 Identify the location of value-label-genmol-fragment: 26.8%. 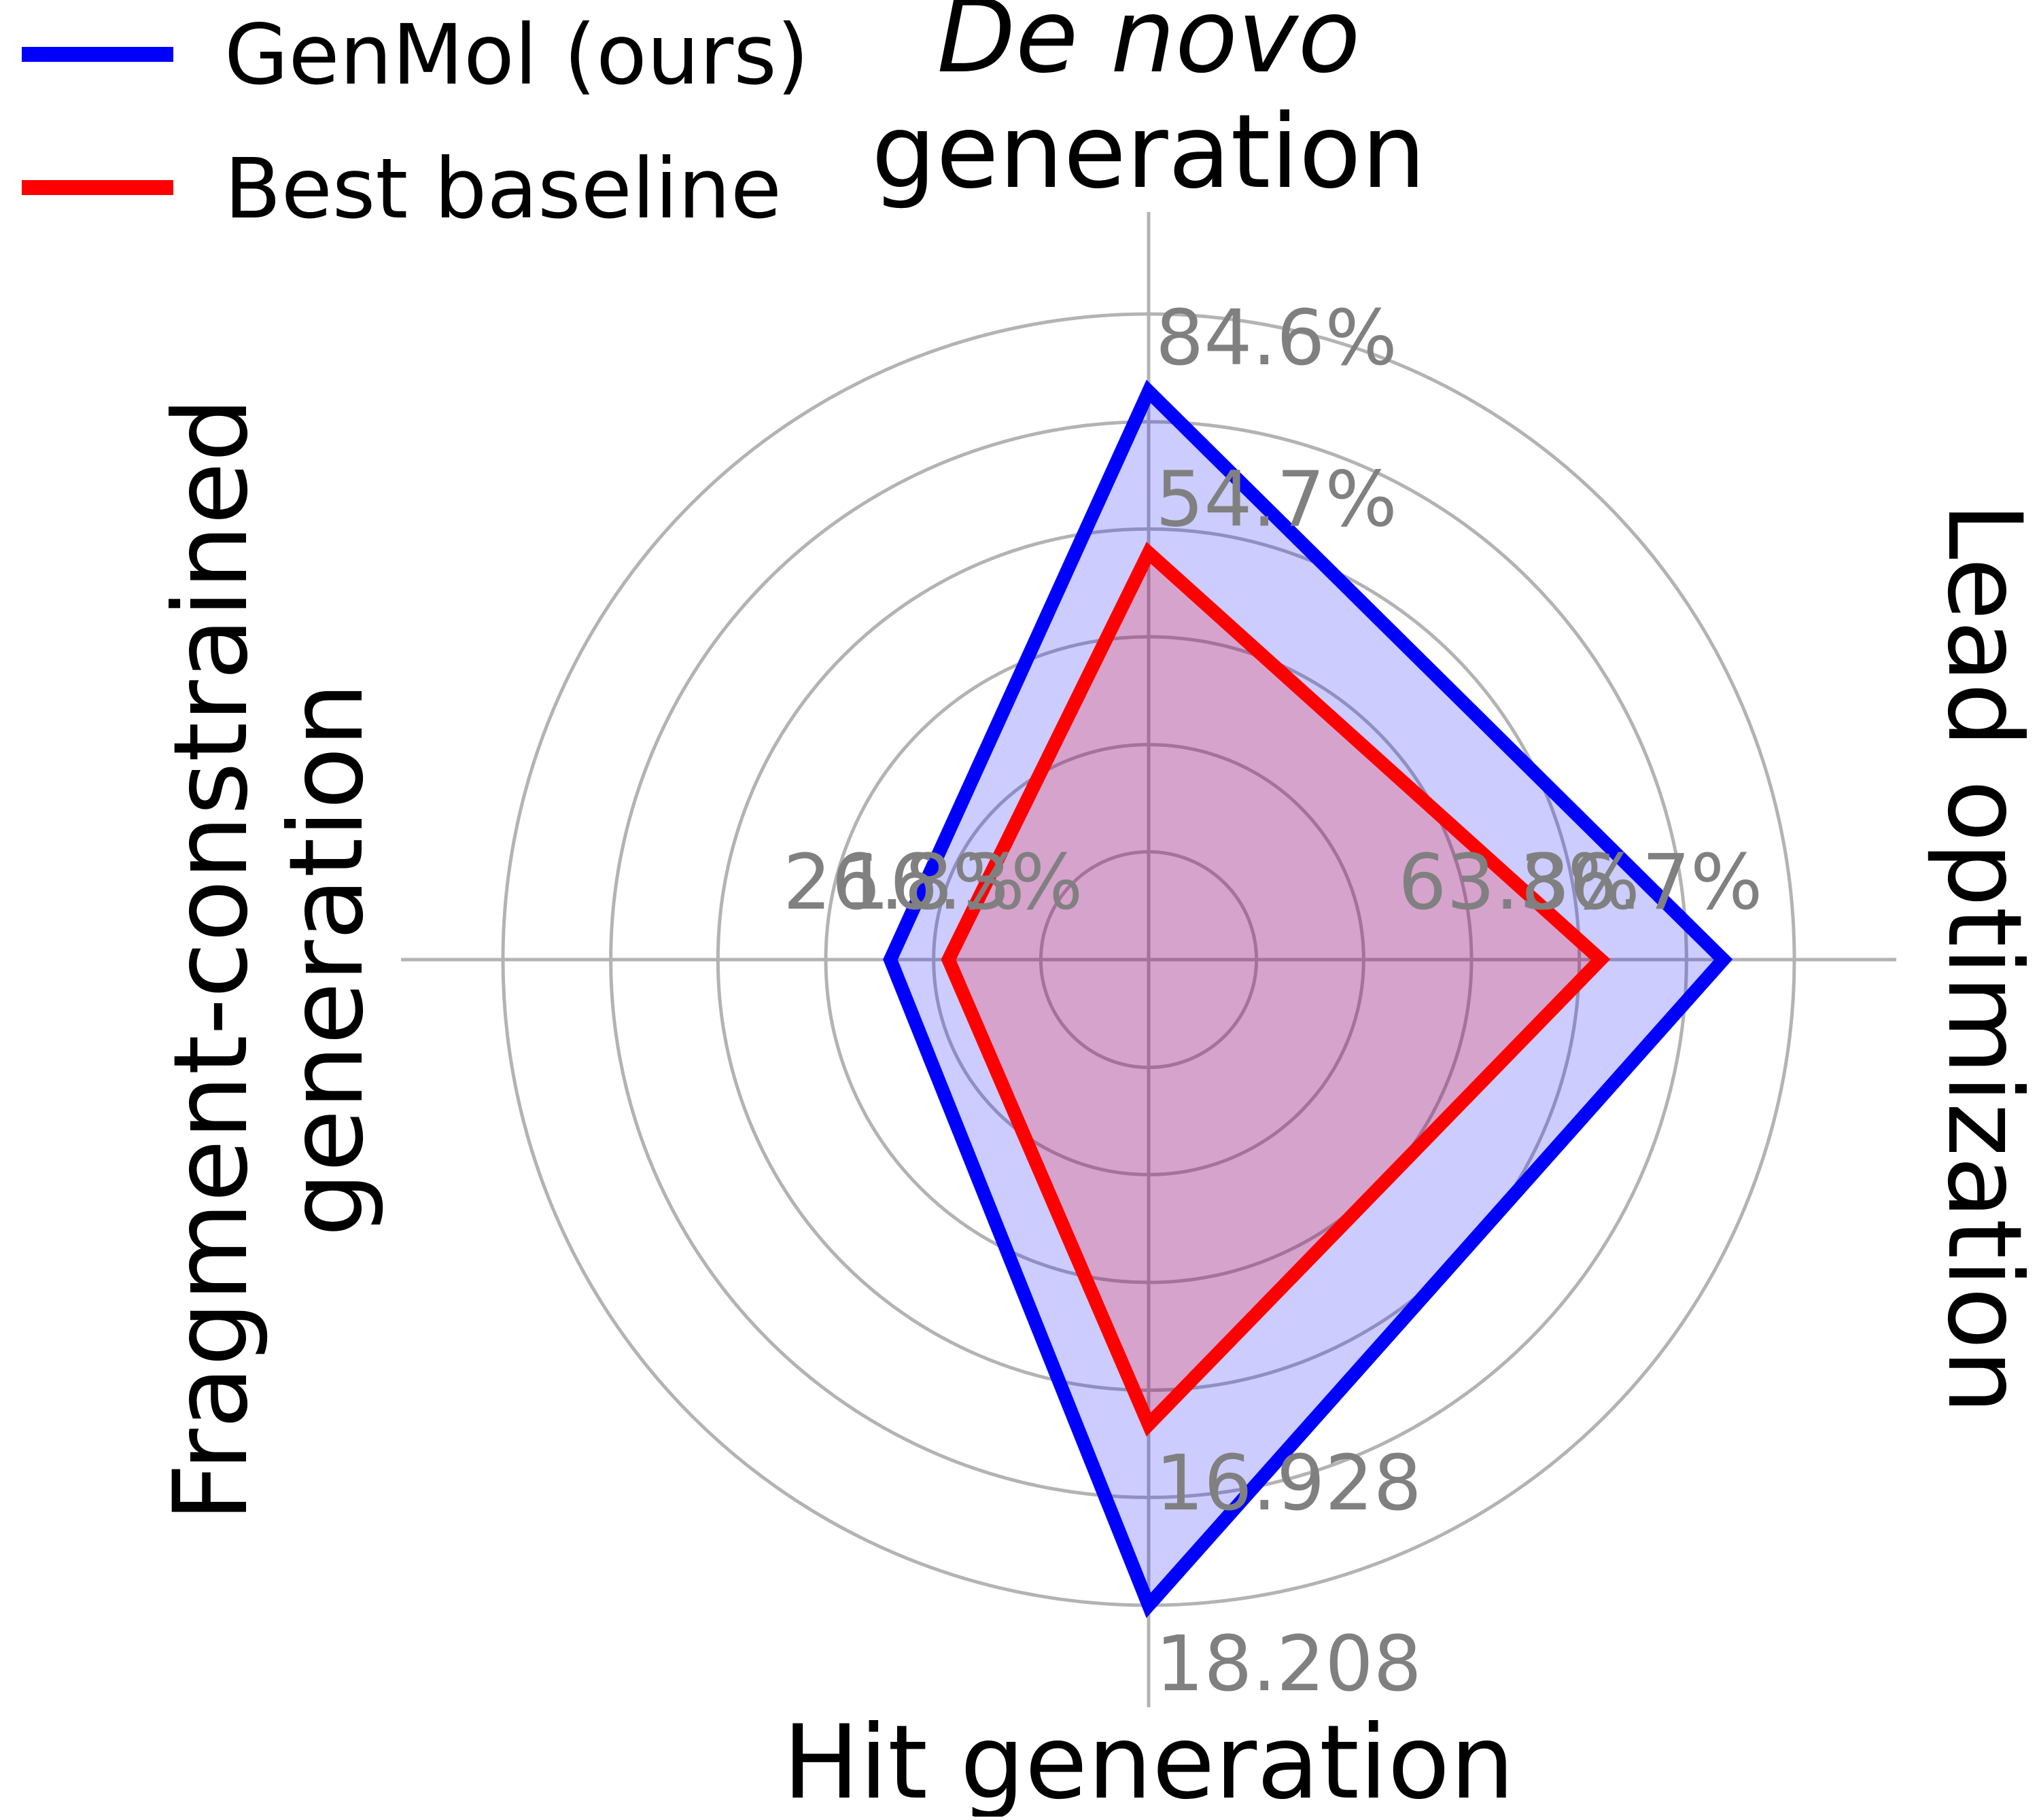
(904, 883).